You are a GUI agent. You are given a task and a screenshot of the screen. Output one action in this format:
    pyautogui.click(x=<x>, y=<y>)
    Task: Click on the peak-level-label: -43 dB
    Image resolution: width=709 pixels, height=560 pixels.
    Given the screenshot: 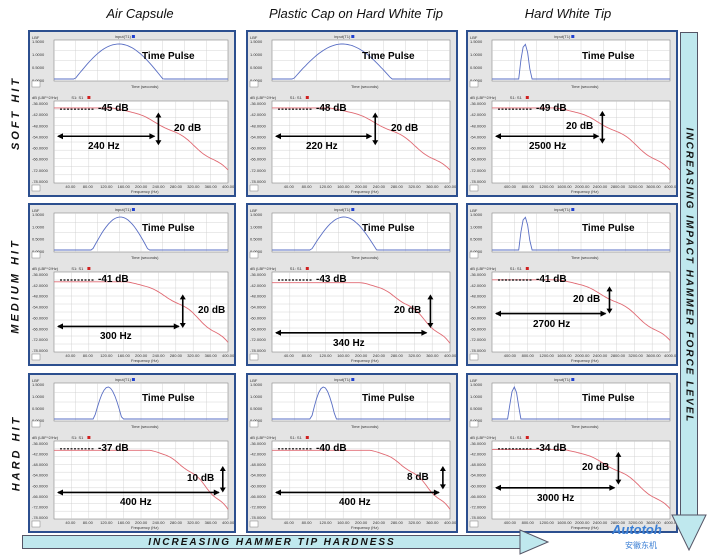 What is the action you would take?
    pyautogui.click(x=331, y=279)
    